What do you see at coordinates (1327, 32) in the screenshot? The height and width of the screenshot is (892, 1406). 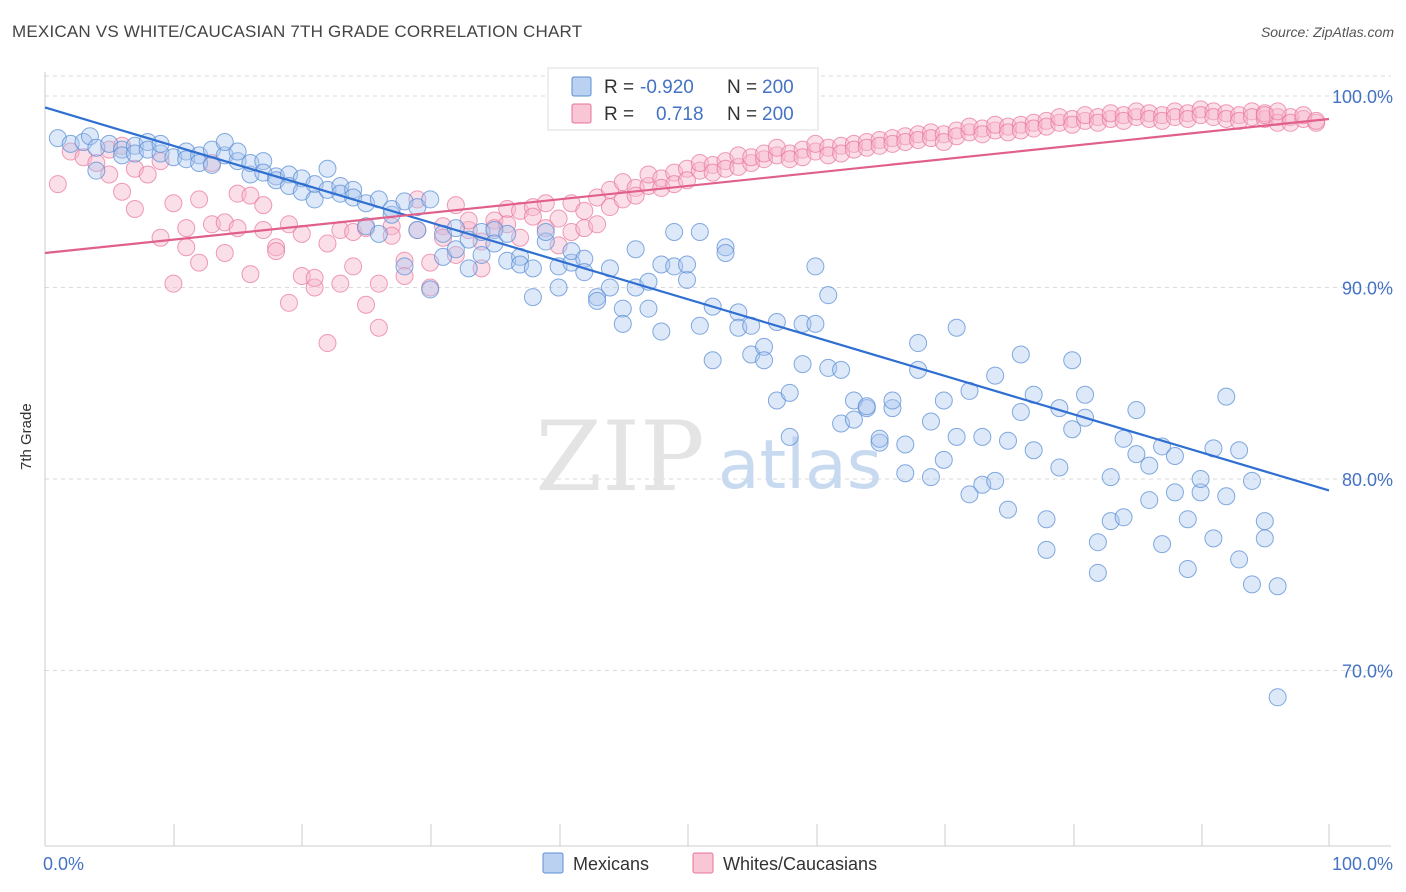 I see `chart-source: Source: ZipAtlas.com` at bounding box center [1327, 32].